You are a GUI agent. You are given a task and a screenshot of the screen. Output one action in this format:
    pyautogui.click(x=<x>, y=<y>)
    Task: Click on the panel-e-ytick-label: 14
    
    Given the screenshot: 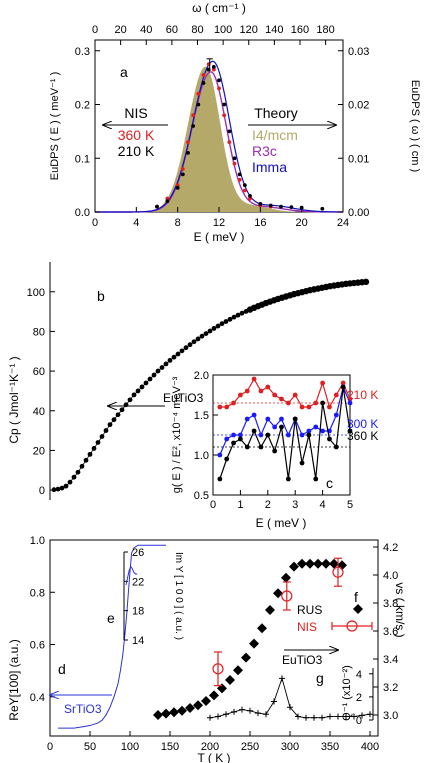 What is the action you would take?
    pyautogui.click(x=138, y=641)
    